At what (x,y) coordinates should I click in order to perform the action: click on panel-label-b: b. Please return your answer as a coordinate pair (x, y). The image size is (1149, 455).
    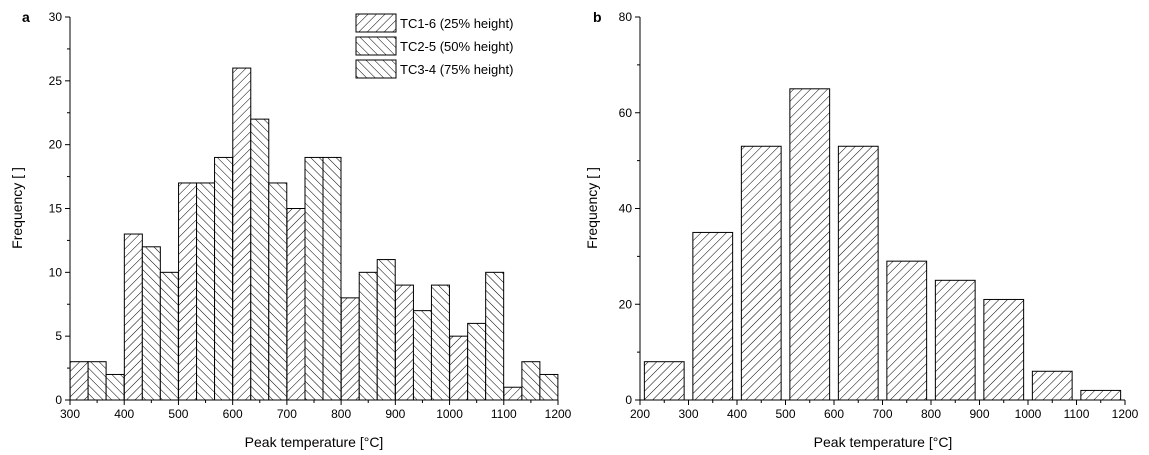
    Looking at the image, I should click on (597, 17).